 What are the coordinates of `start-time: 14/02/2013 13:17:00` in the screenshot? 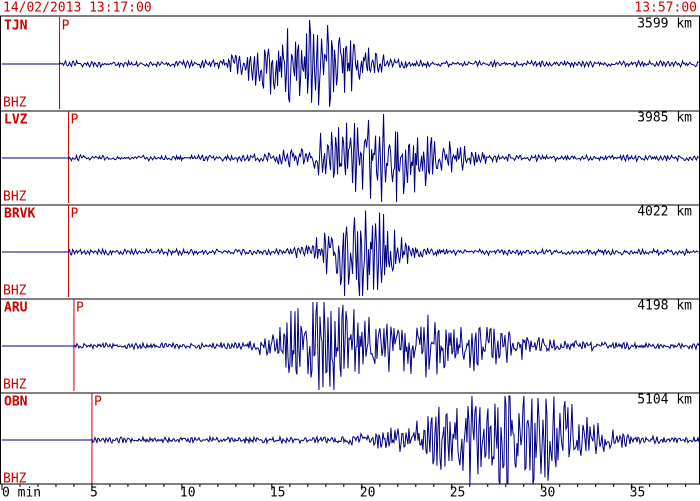 It's located at (77, 8).